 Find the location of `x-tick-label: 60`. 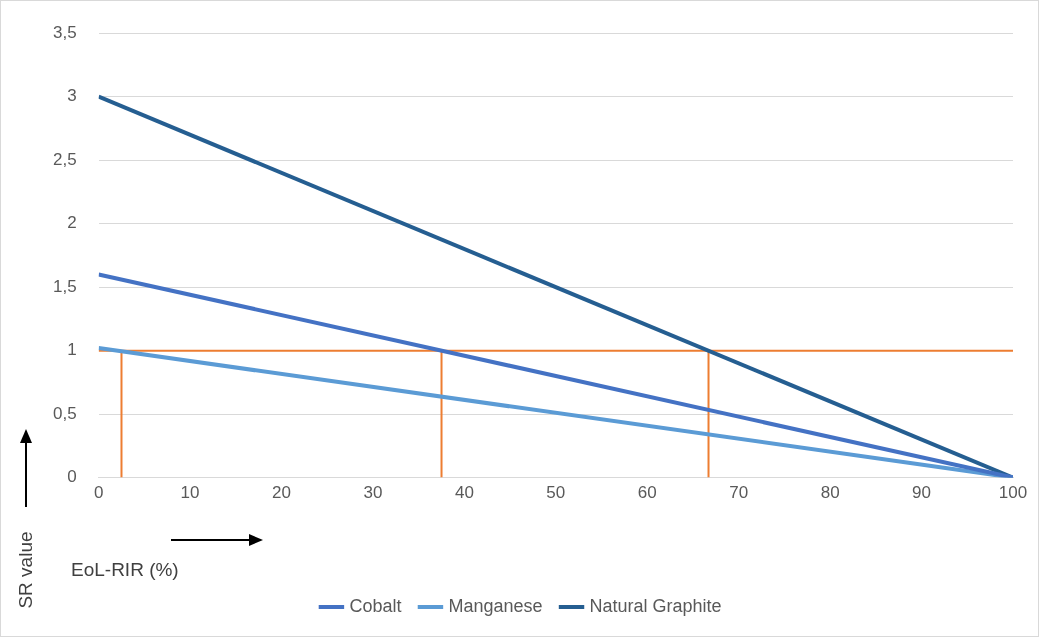

x-tick-label: 60 is located at coordinates (647, 493).